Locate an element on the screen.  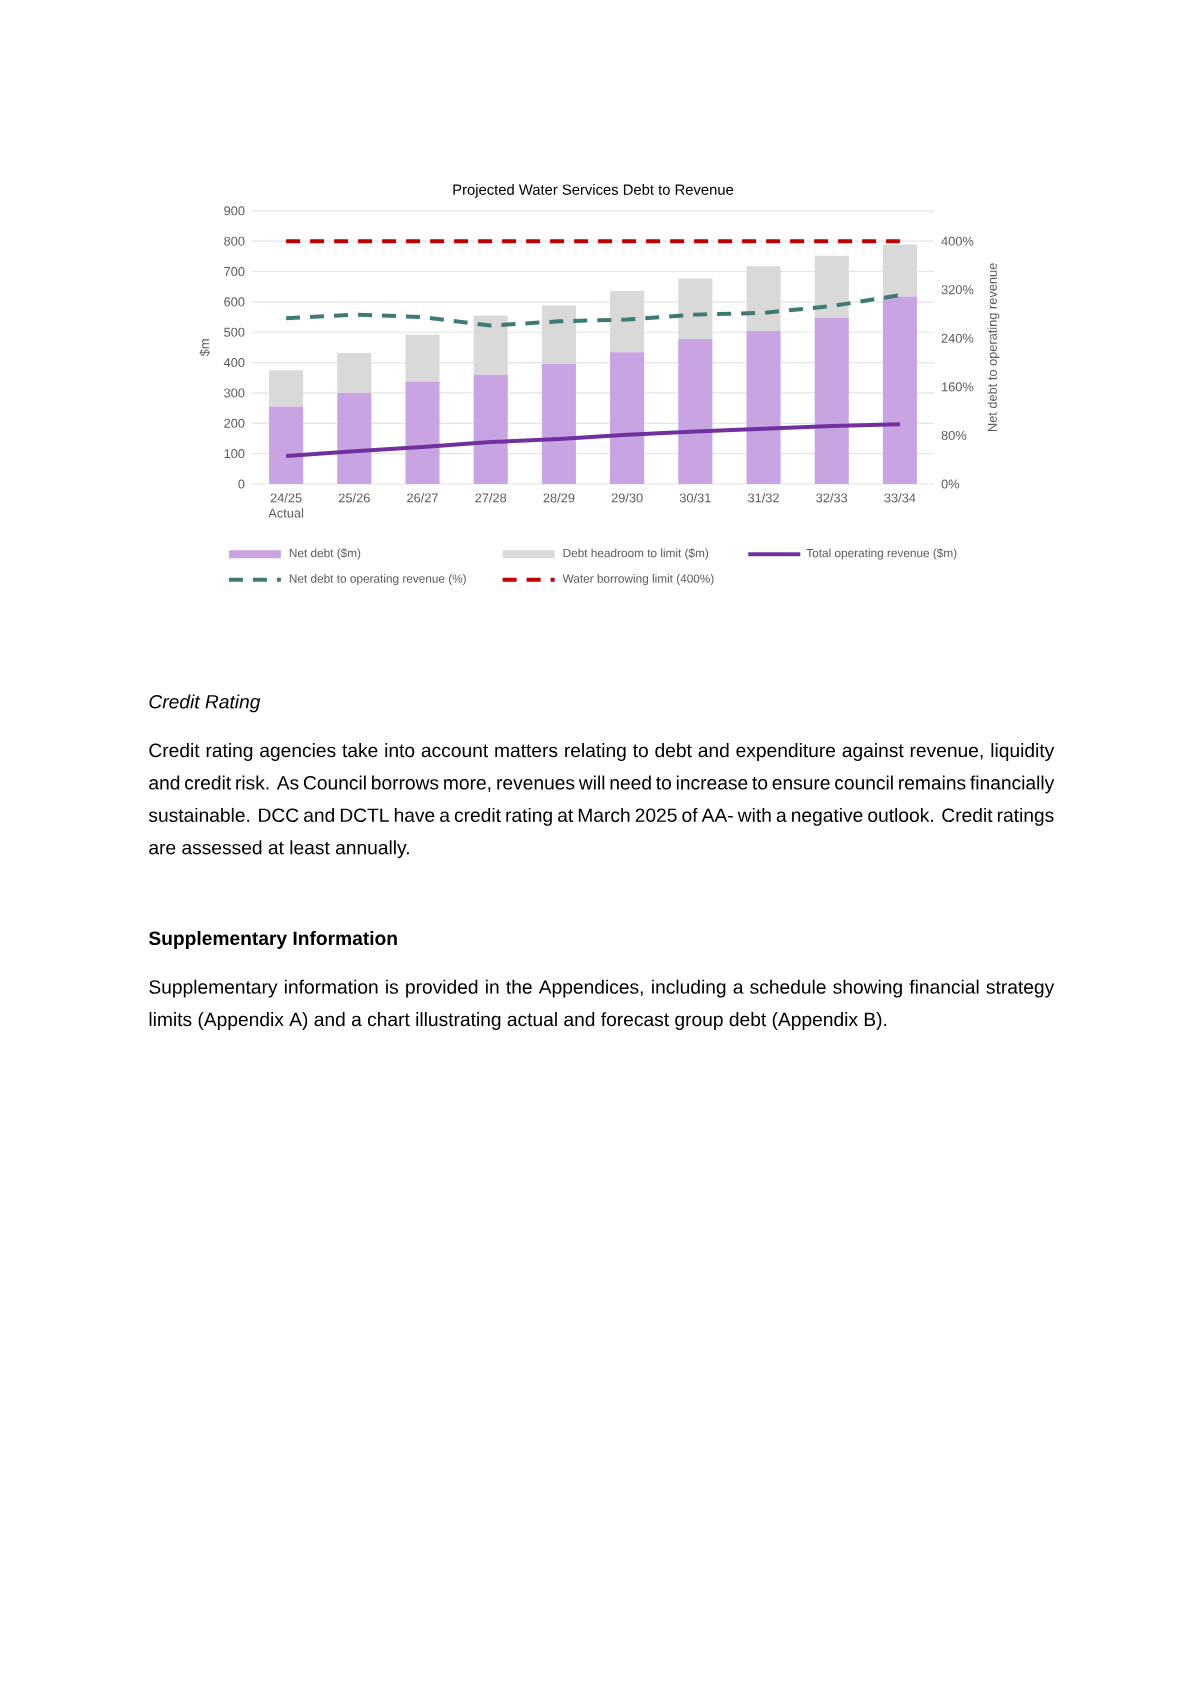
text: Supplementary information is provided in the Appendices, including a schedule showing financial strategy limits (Appendix A) and a chart illustrating actual and forecast group debt (Appendix B). is located at coordinates (602, 1004).